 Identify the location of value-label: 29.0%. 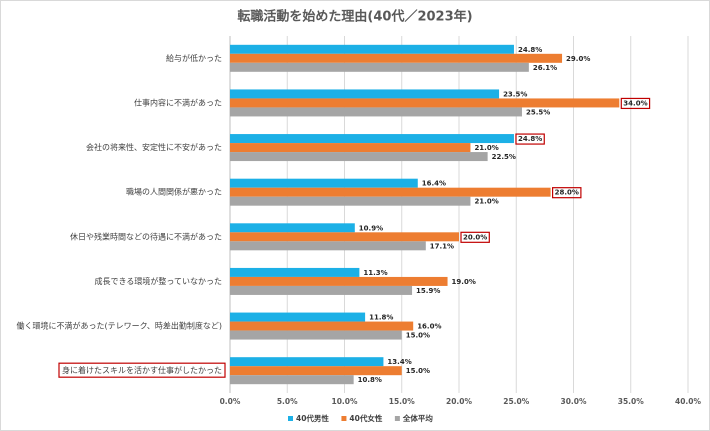
(578, 59).